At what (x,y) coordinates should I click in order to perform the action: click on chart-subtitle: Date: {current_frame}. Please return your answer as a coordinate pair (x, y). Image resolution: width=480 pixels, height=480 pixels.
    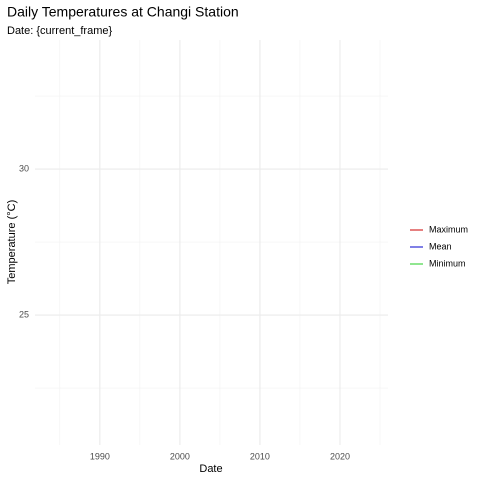
    Looking at the image, I should click on (59, 31).